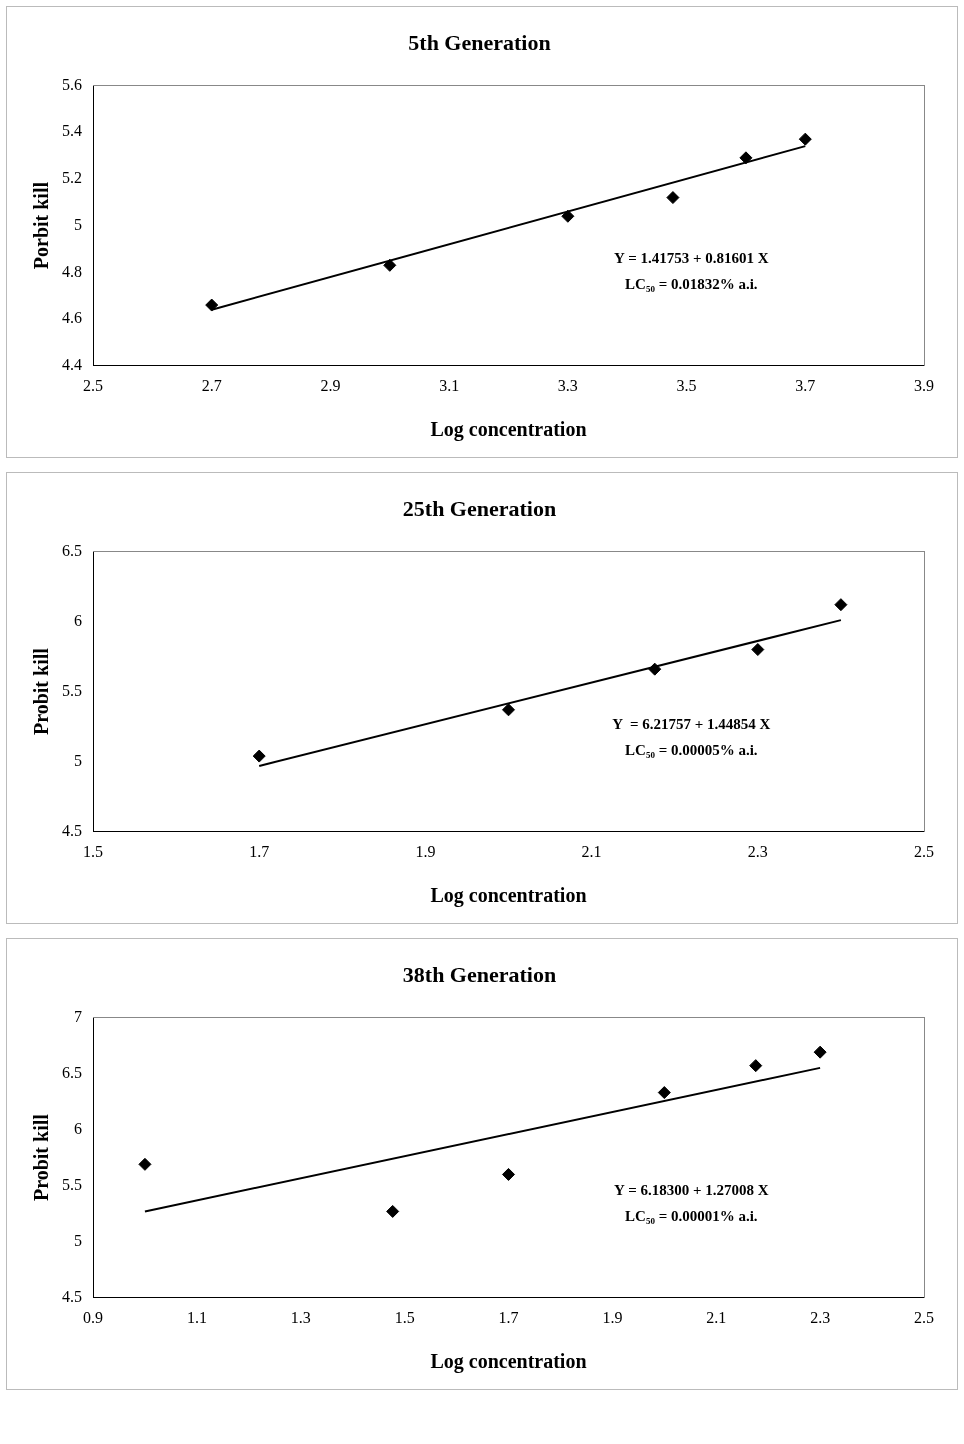  Describe the element at coordinates (479, 974) in the screenshot. I see `chart-title: 38th Generation` at that location.